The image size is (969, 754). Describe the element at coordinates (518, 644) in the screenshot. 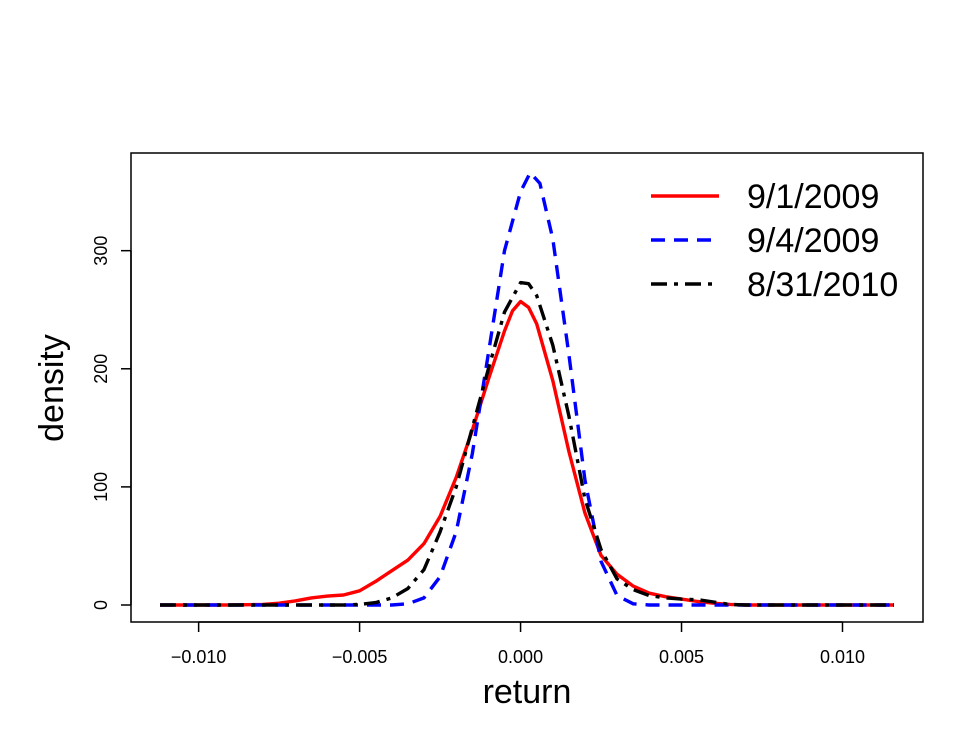

I see `x-axis: −0.010 −0.005 0.000 0.005 0.010` at that location.